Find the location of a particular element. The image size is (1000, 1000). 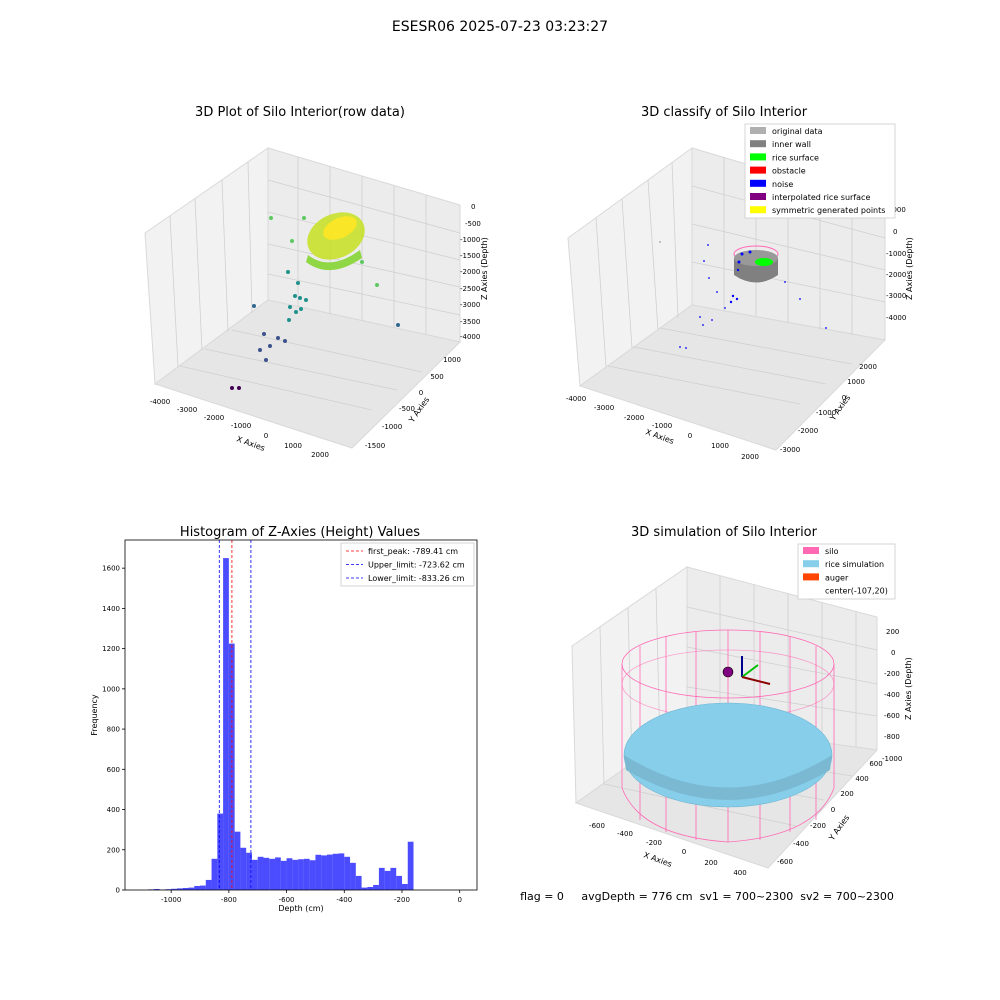

z-axis-label: Z Axies (Depth) is located at coordinates (909, 268).